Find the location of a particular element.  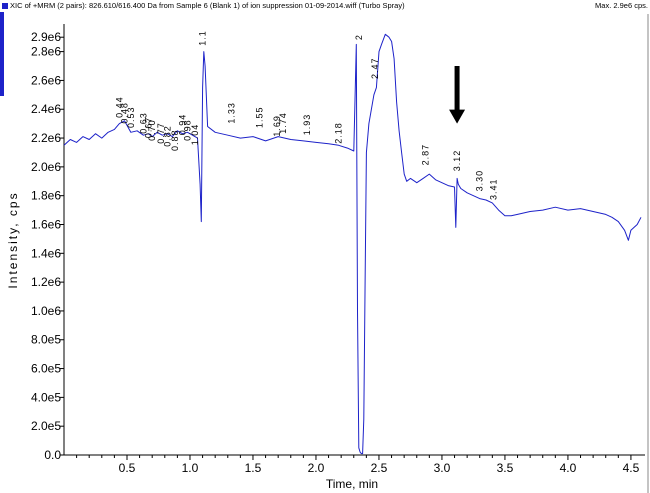

peak-label: 3.12 is located at coordinates (457, 161).